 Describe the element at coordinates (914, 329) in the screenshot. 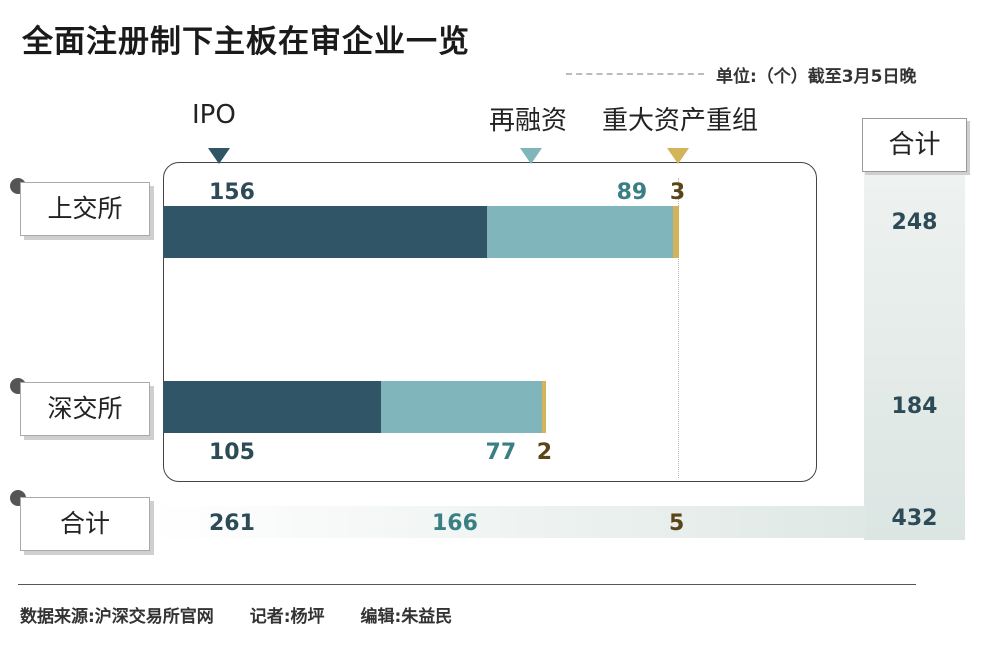

I see `total-column-background` at that location.